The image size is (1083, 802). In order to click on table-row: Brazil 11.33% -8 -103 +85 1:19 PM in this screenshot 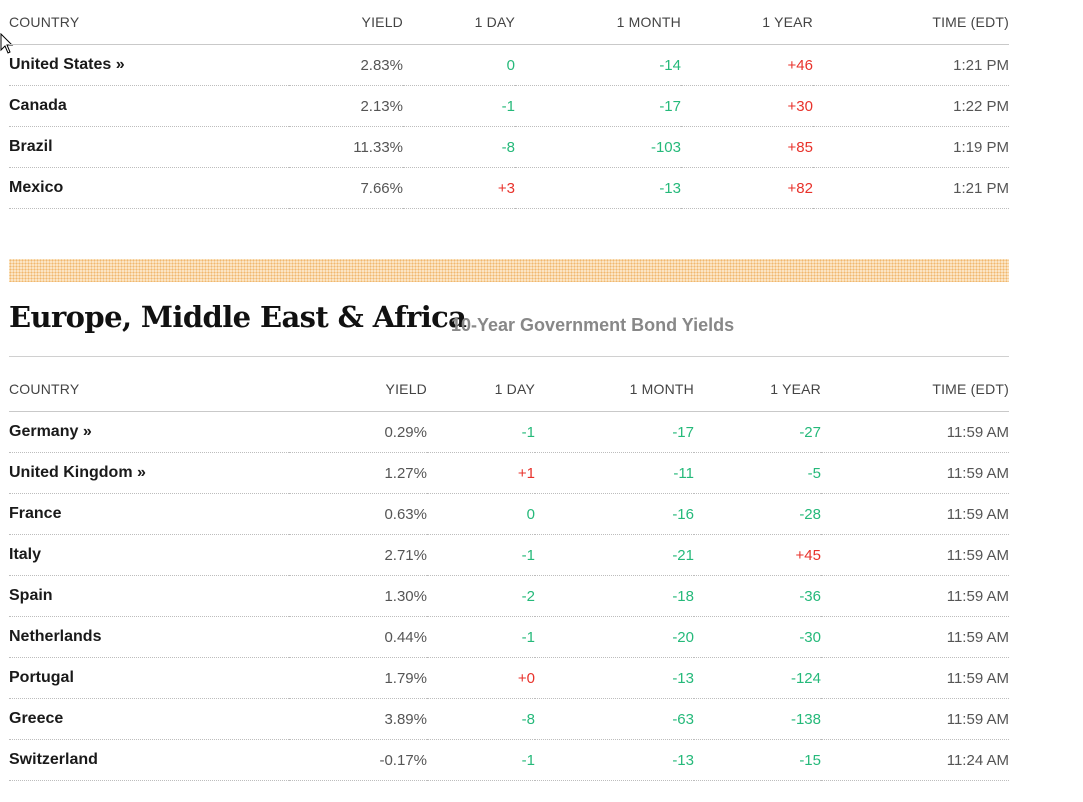, I will do `click(509, 147)`.